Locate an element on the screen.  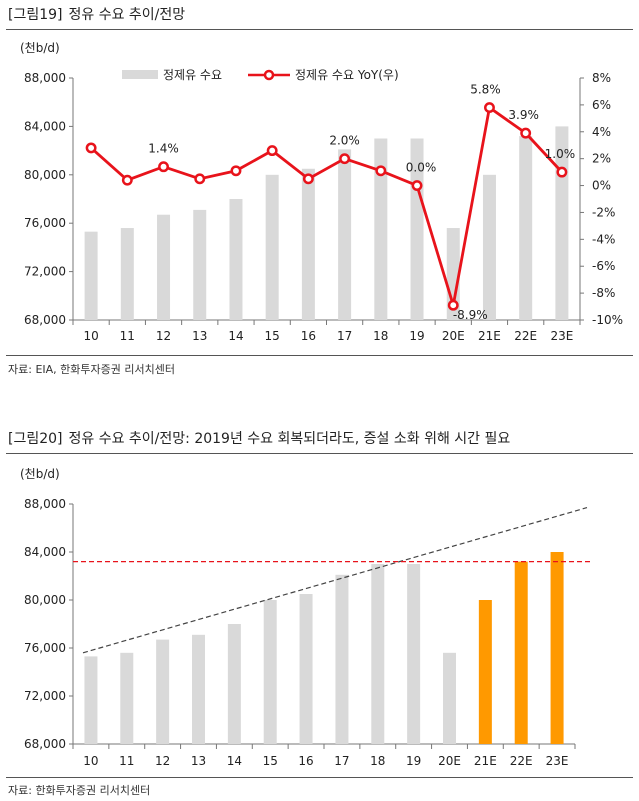
chart1-left-tick-label: 80,000 is located at coordinates (45, 175).